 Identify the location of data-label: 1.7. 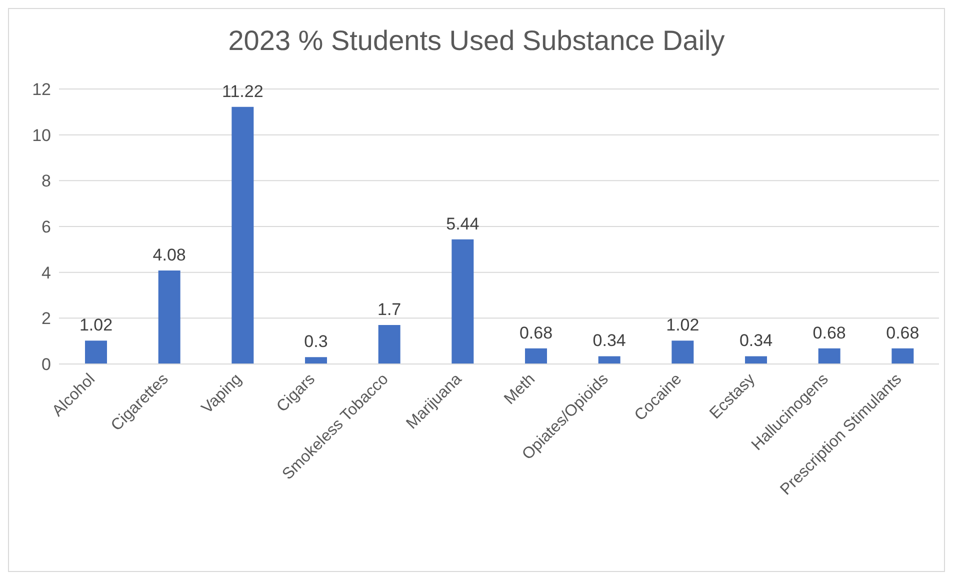
(390, 310).